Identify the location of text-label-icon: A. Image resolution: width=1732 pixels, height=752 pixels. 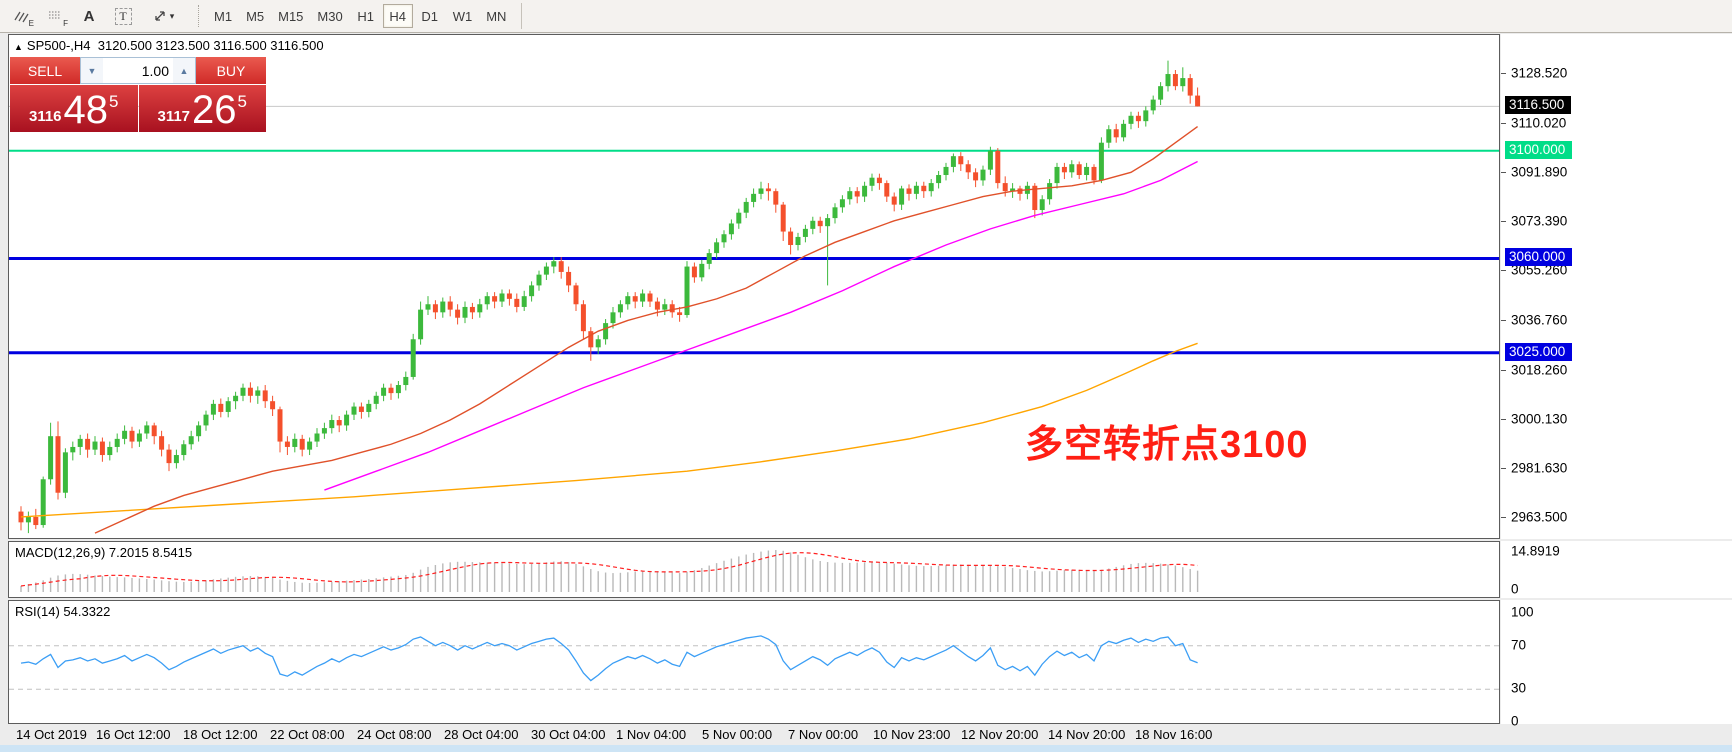
(89, 16).